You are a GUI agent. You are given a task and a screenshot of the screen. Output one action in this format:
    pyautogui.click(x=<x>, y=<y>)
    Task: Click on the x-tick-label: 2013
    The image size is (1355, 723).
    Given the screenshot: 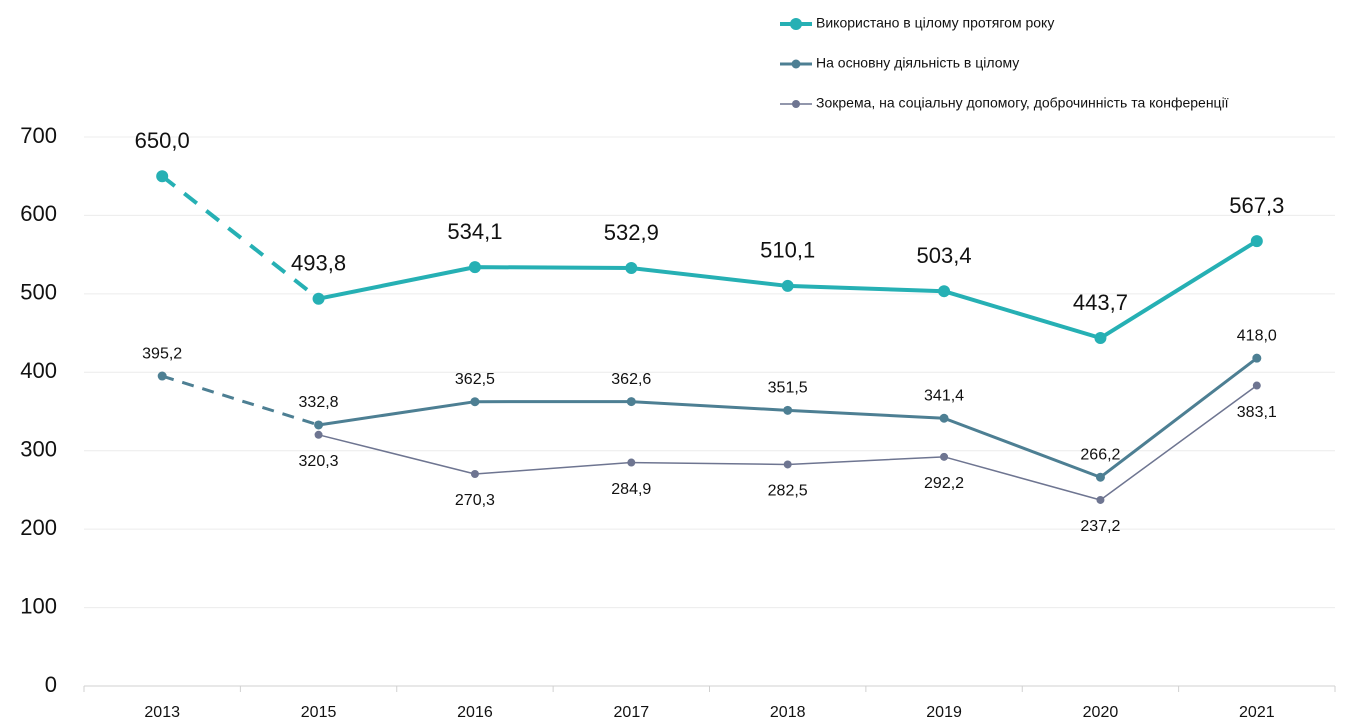 What is the action you would take?
    pyautogui.click(x=162, y=712)
    